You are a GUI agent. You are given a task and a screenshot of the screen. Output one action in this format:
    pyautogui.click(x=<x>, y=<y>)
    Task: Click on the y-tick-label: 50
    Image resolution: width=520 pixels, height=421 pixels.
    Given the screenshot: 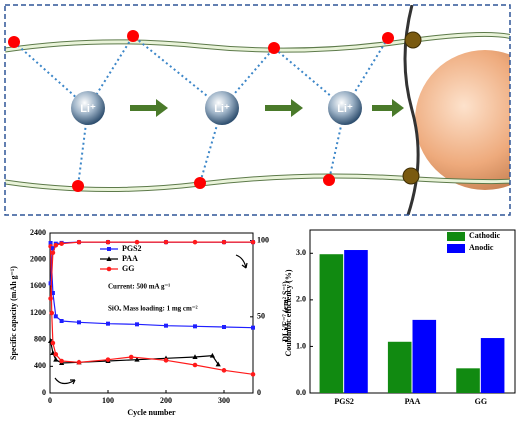 What is the action you would take?
    pyautogui.click(x=261, y=316)
    